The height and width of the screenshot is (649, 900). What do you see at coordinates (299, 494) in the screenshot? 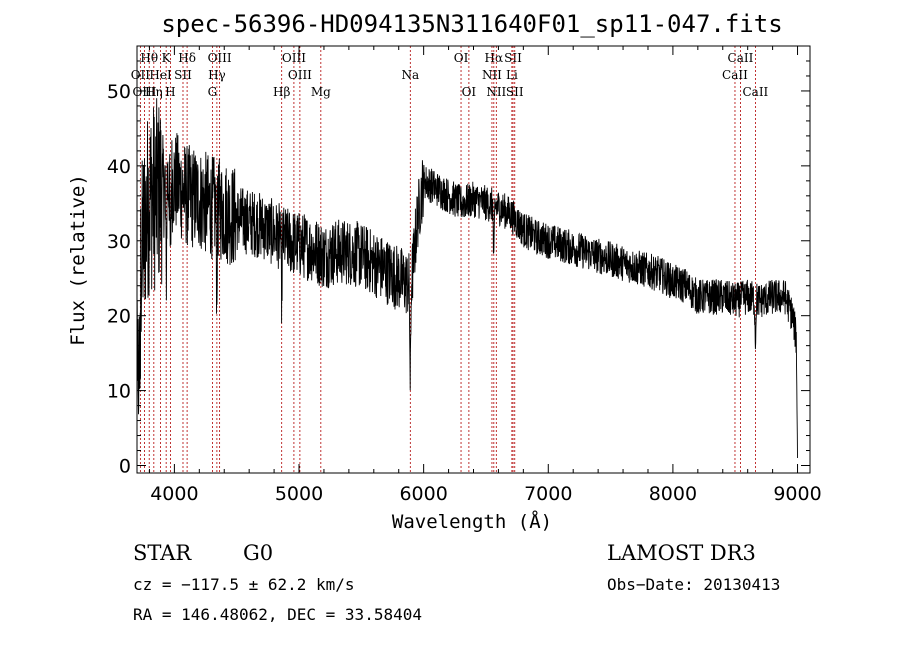
I see `x-tick-label: 5000` at bounding box center [299, 494].